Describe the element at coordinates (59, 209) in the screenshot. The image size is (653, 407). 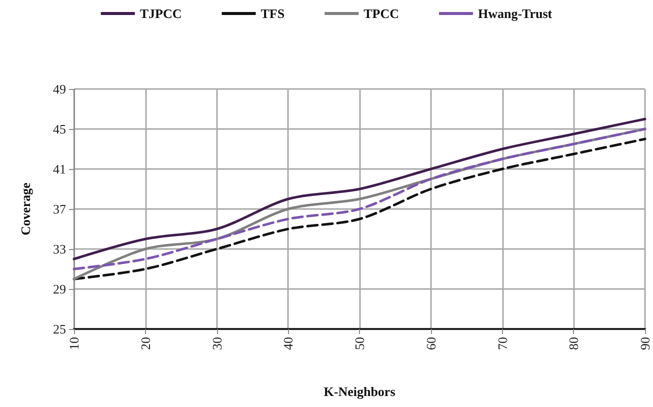
I see `y-tick-label: 37` at that location.